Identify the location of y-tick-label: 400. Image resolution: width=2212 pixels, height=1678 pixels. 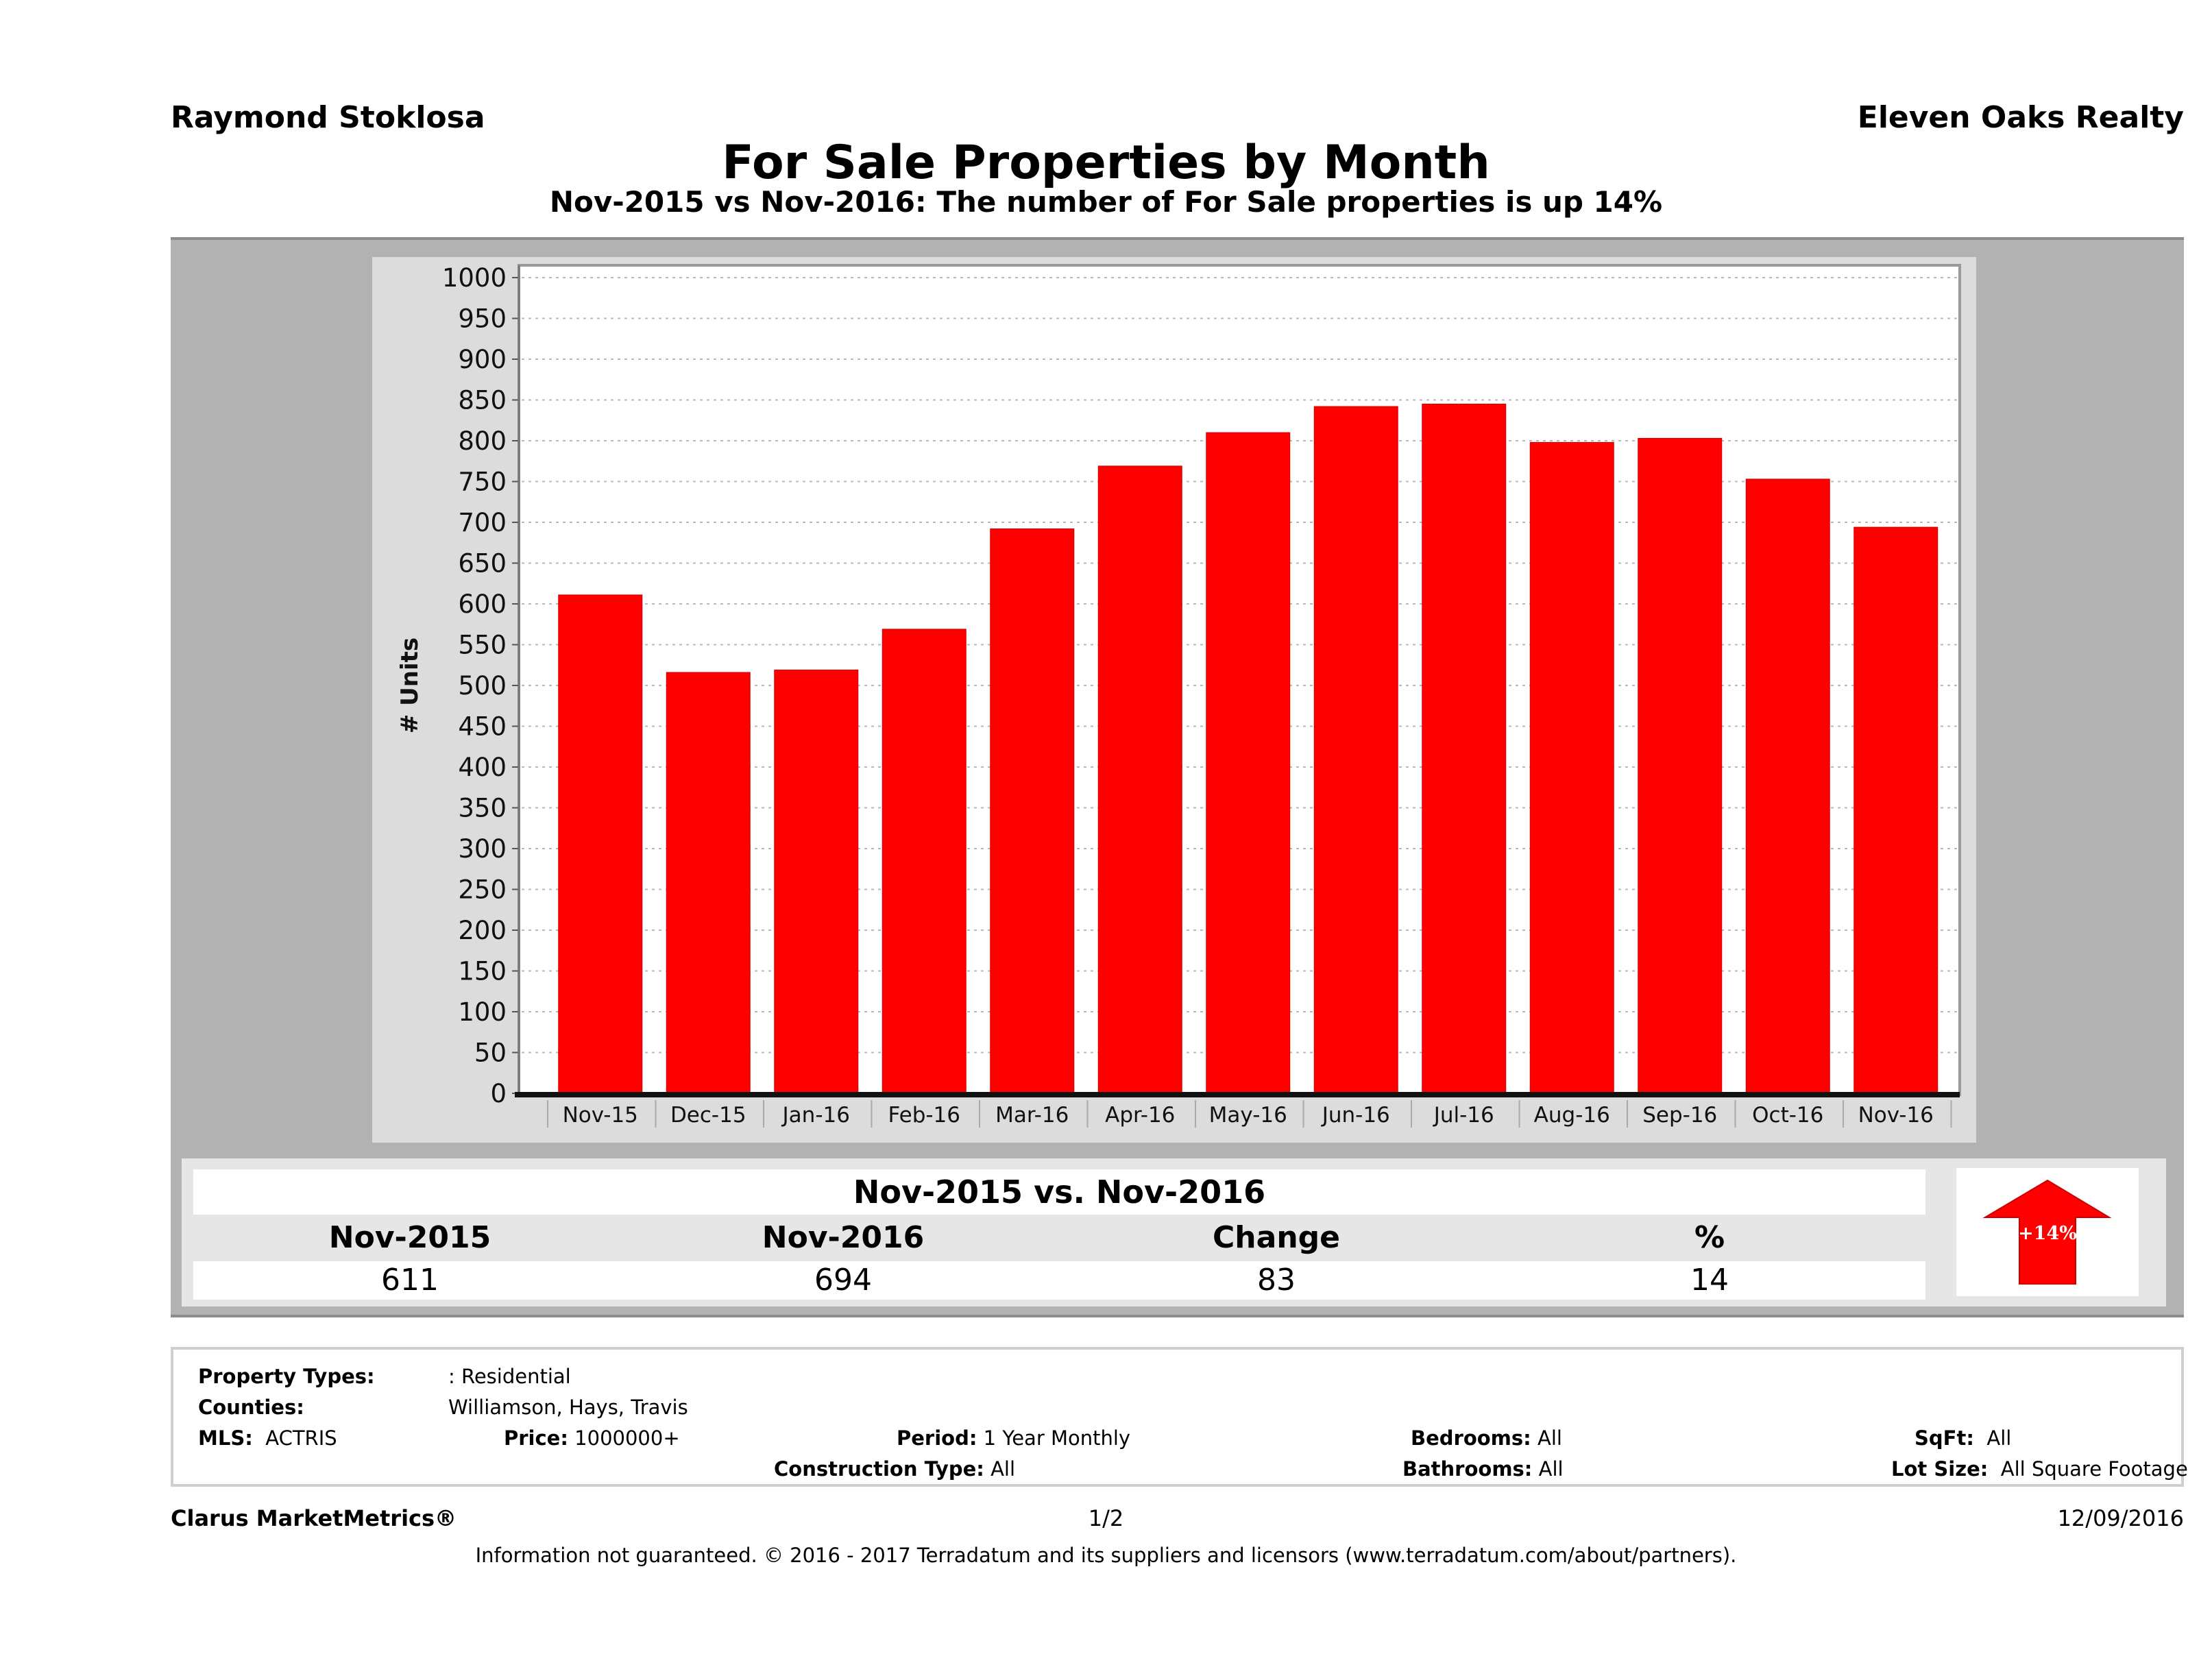
(482, 767).